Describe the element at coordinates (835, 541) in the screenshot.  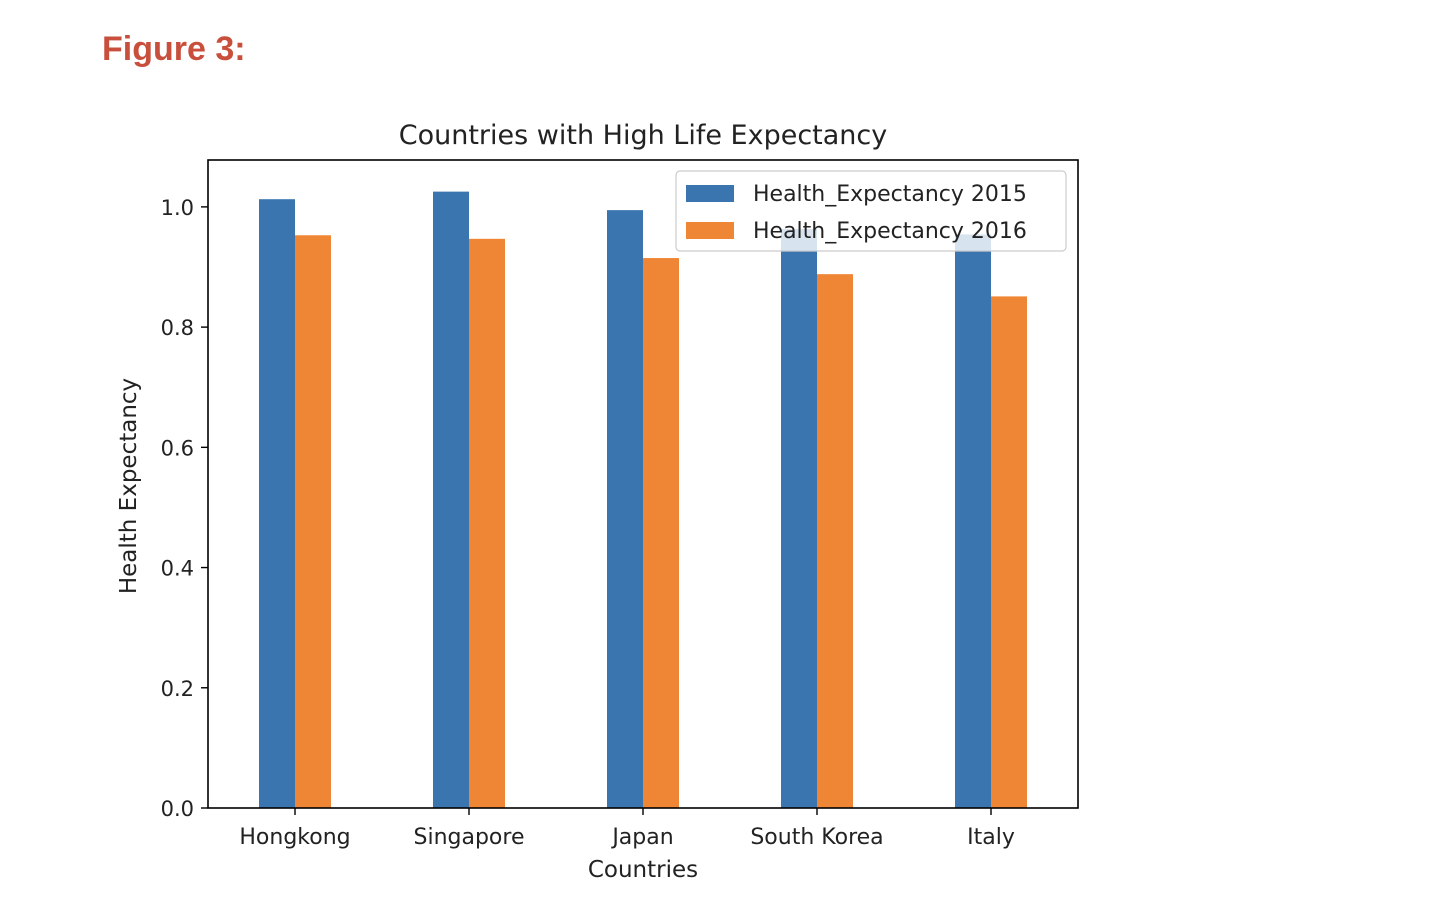
I see `bar-south-korea-2016` at that location.